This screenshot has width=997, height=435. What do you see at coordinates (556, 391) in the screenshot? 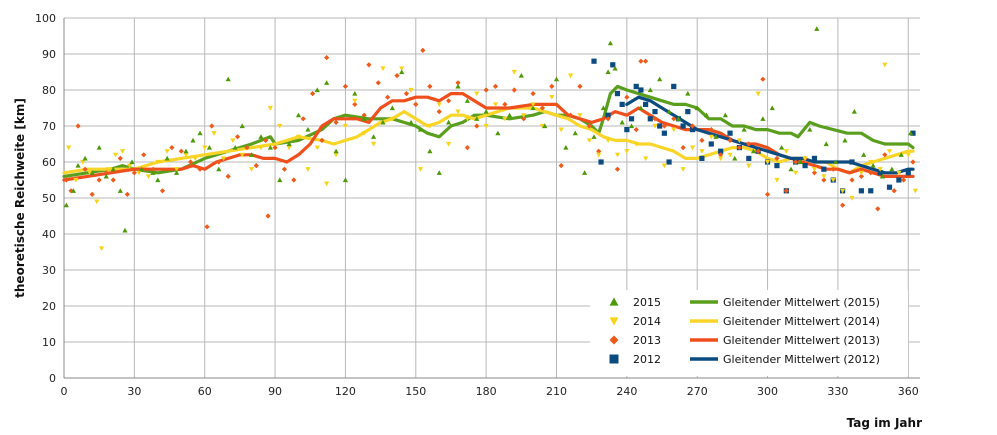
I see `x-tick-label: 210` at bounding box center [556, 391].